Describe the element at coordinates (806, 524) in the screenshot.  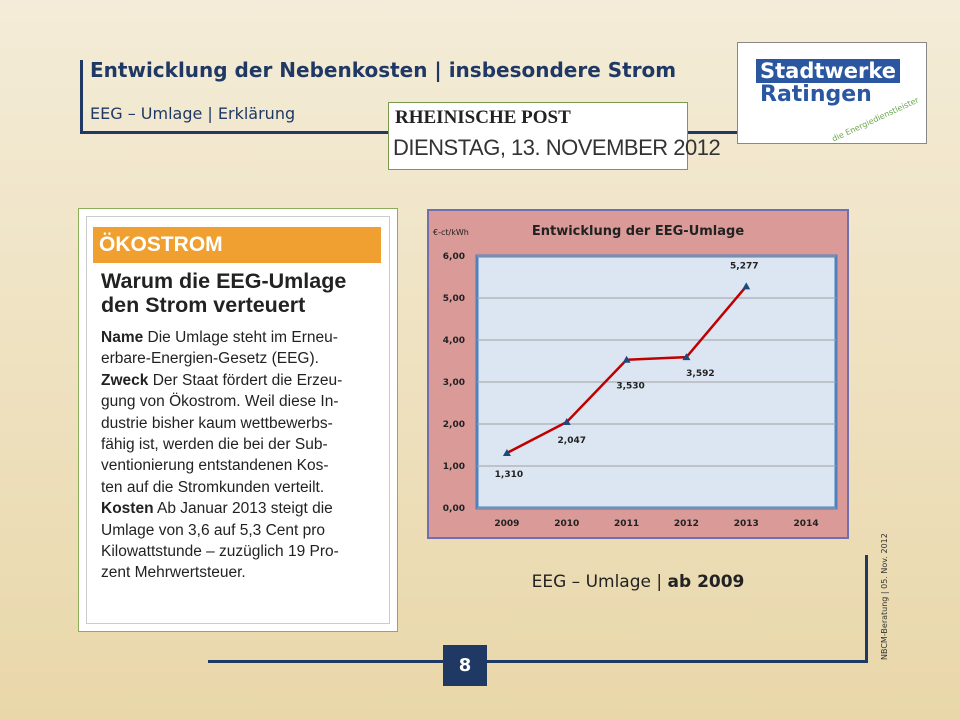
I see `x-tick-label: 2014` at that location.